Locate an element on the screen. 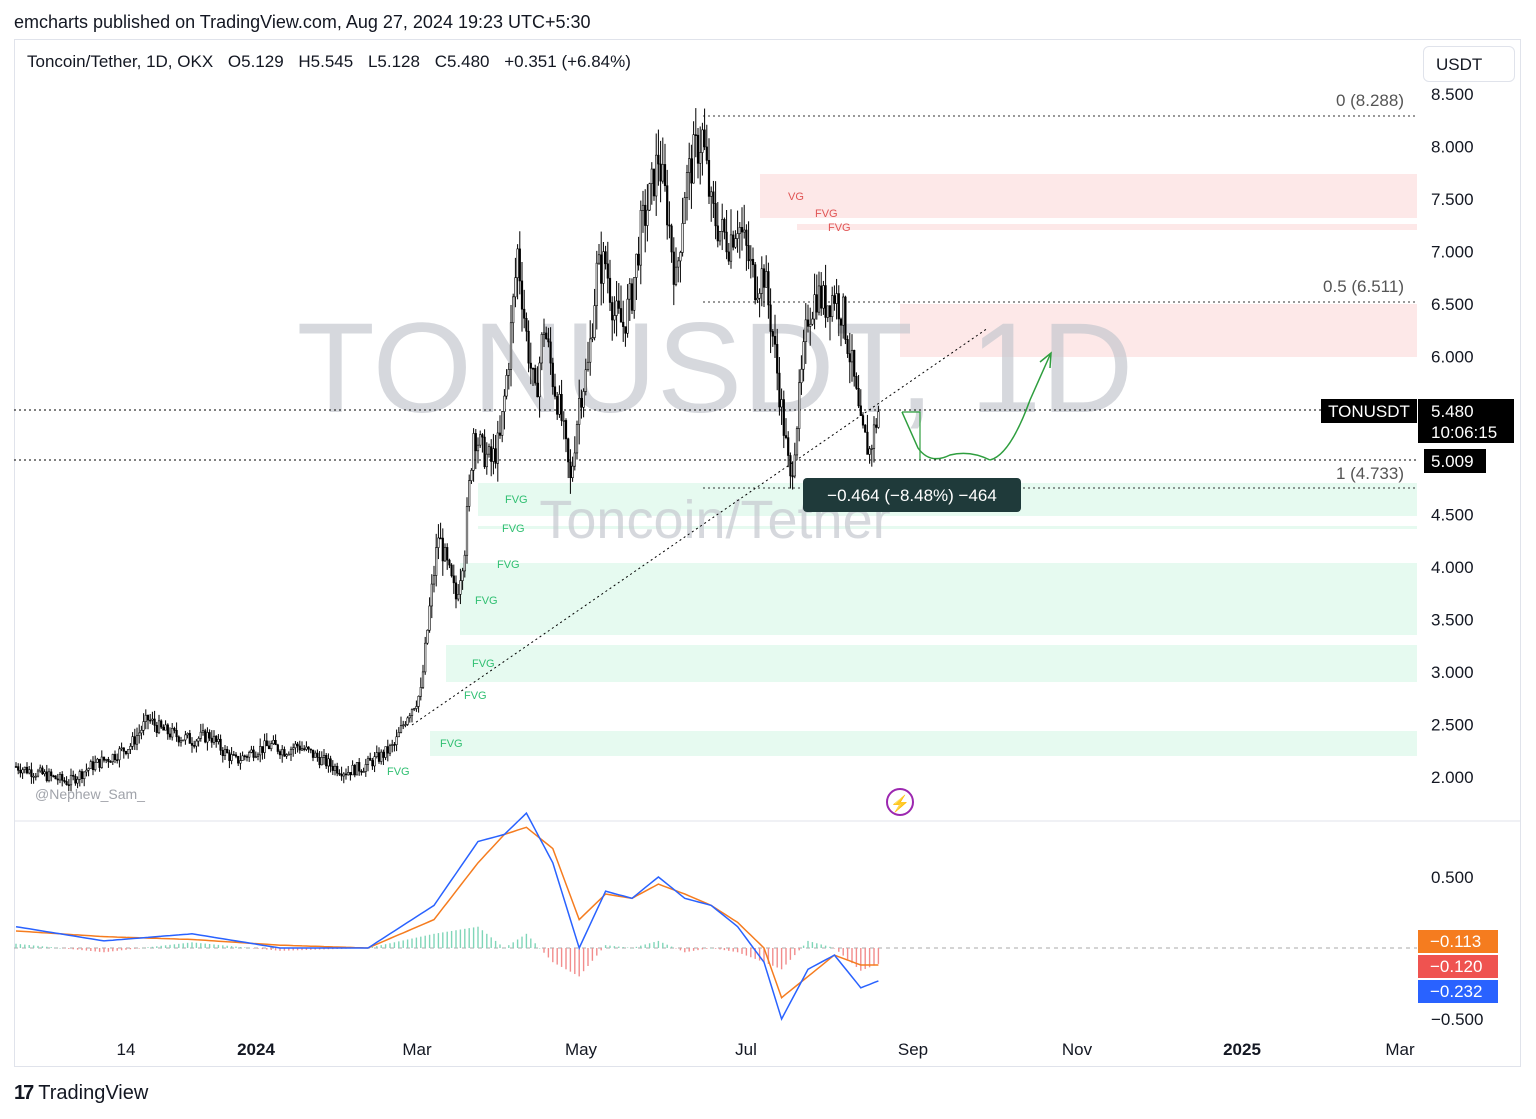  tradingview-brand: 17 TradingView is located at coordinates (81, 1093).